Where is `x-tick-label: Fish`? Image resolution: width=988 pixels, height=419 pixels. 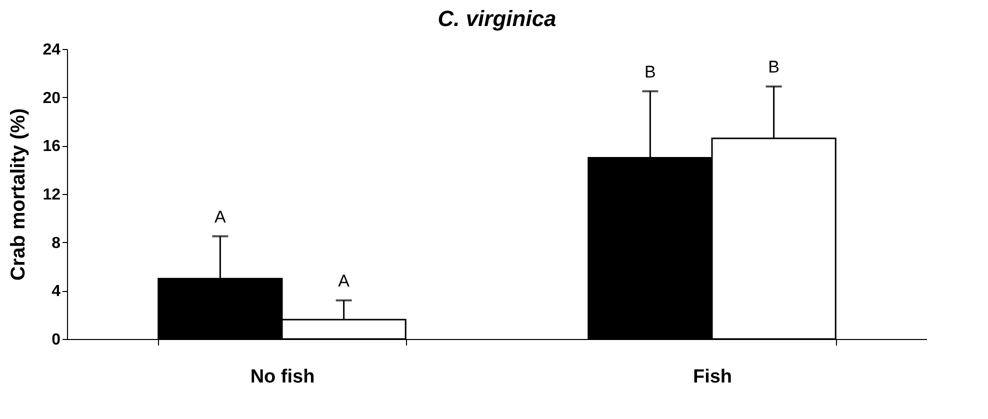 x-tick-label: Fish is located at coordinates (712, 377).